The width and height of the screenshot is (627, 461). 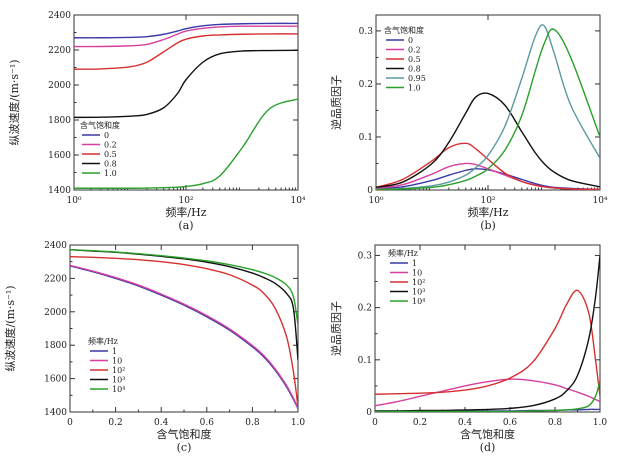 What do you see at coordinates (184, 447) in the screenshot?
I see `panel-caption: (c)` at bounding box center [184, 447].